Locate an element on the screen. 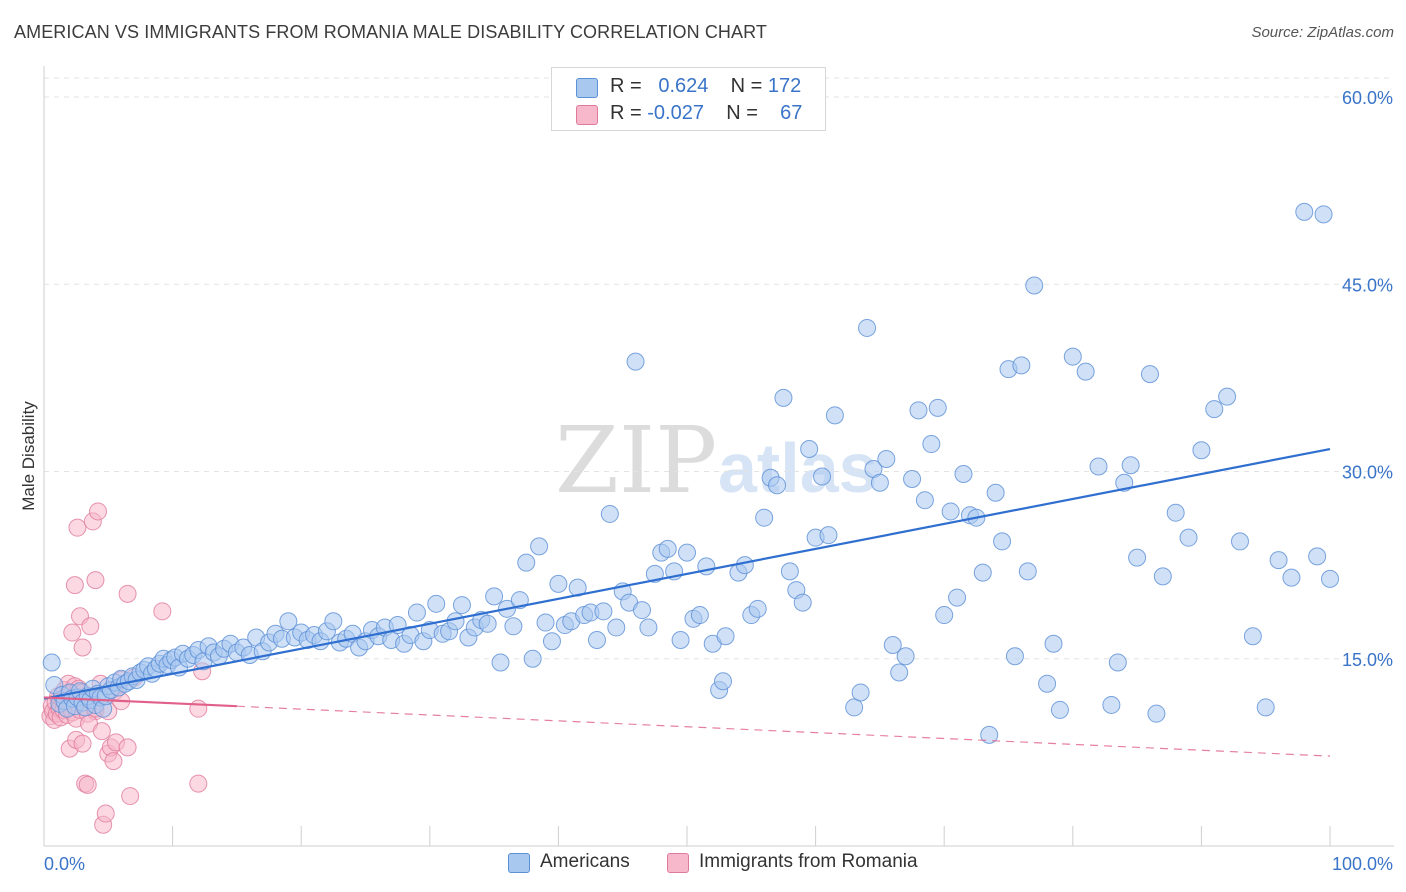  y-tick-label: 15.0% is located at coordinates (1367, 660).